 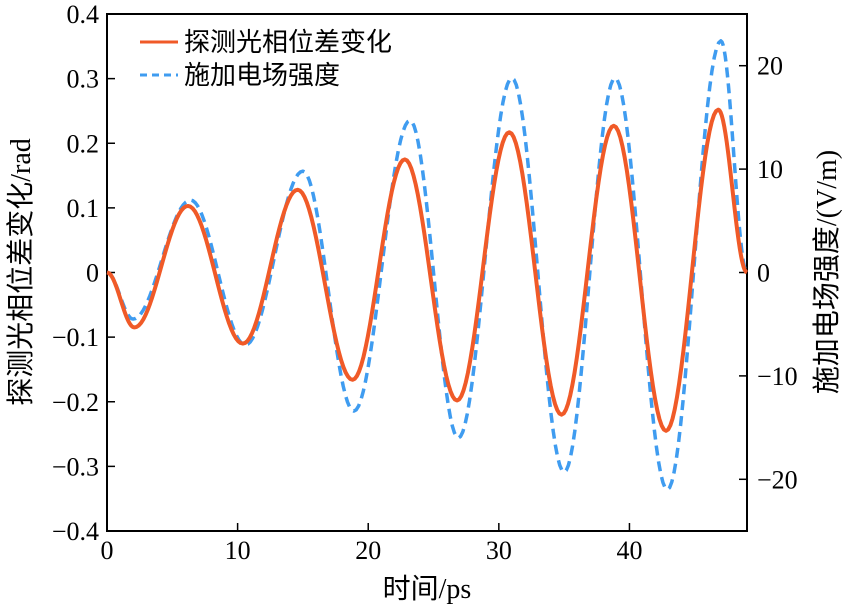 I want to click on y-tick-label-left: −0.2, so click(x=75, y=402).